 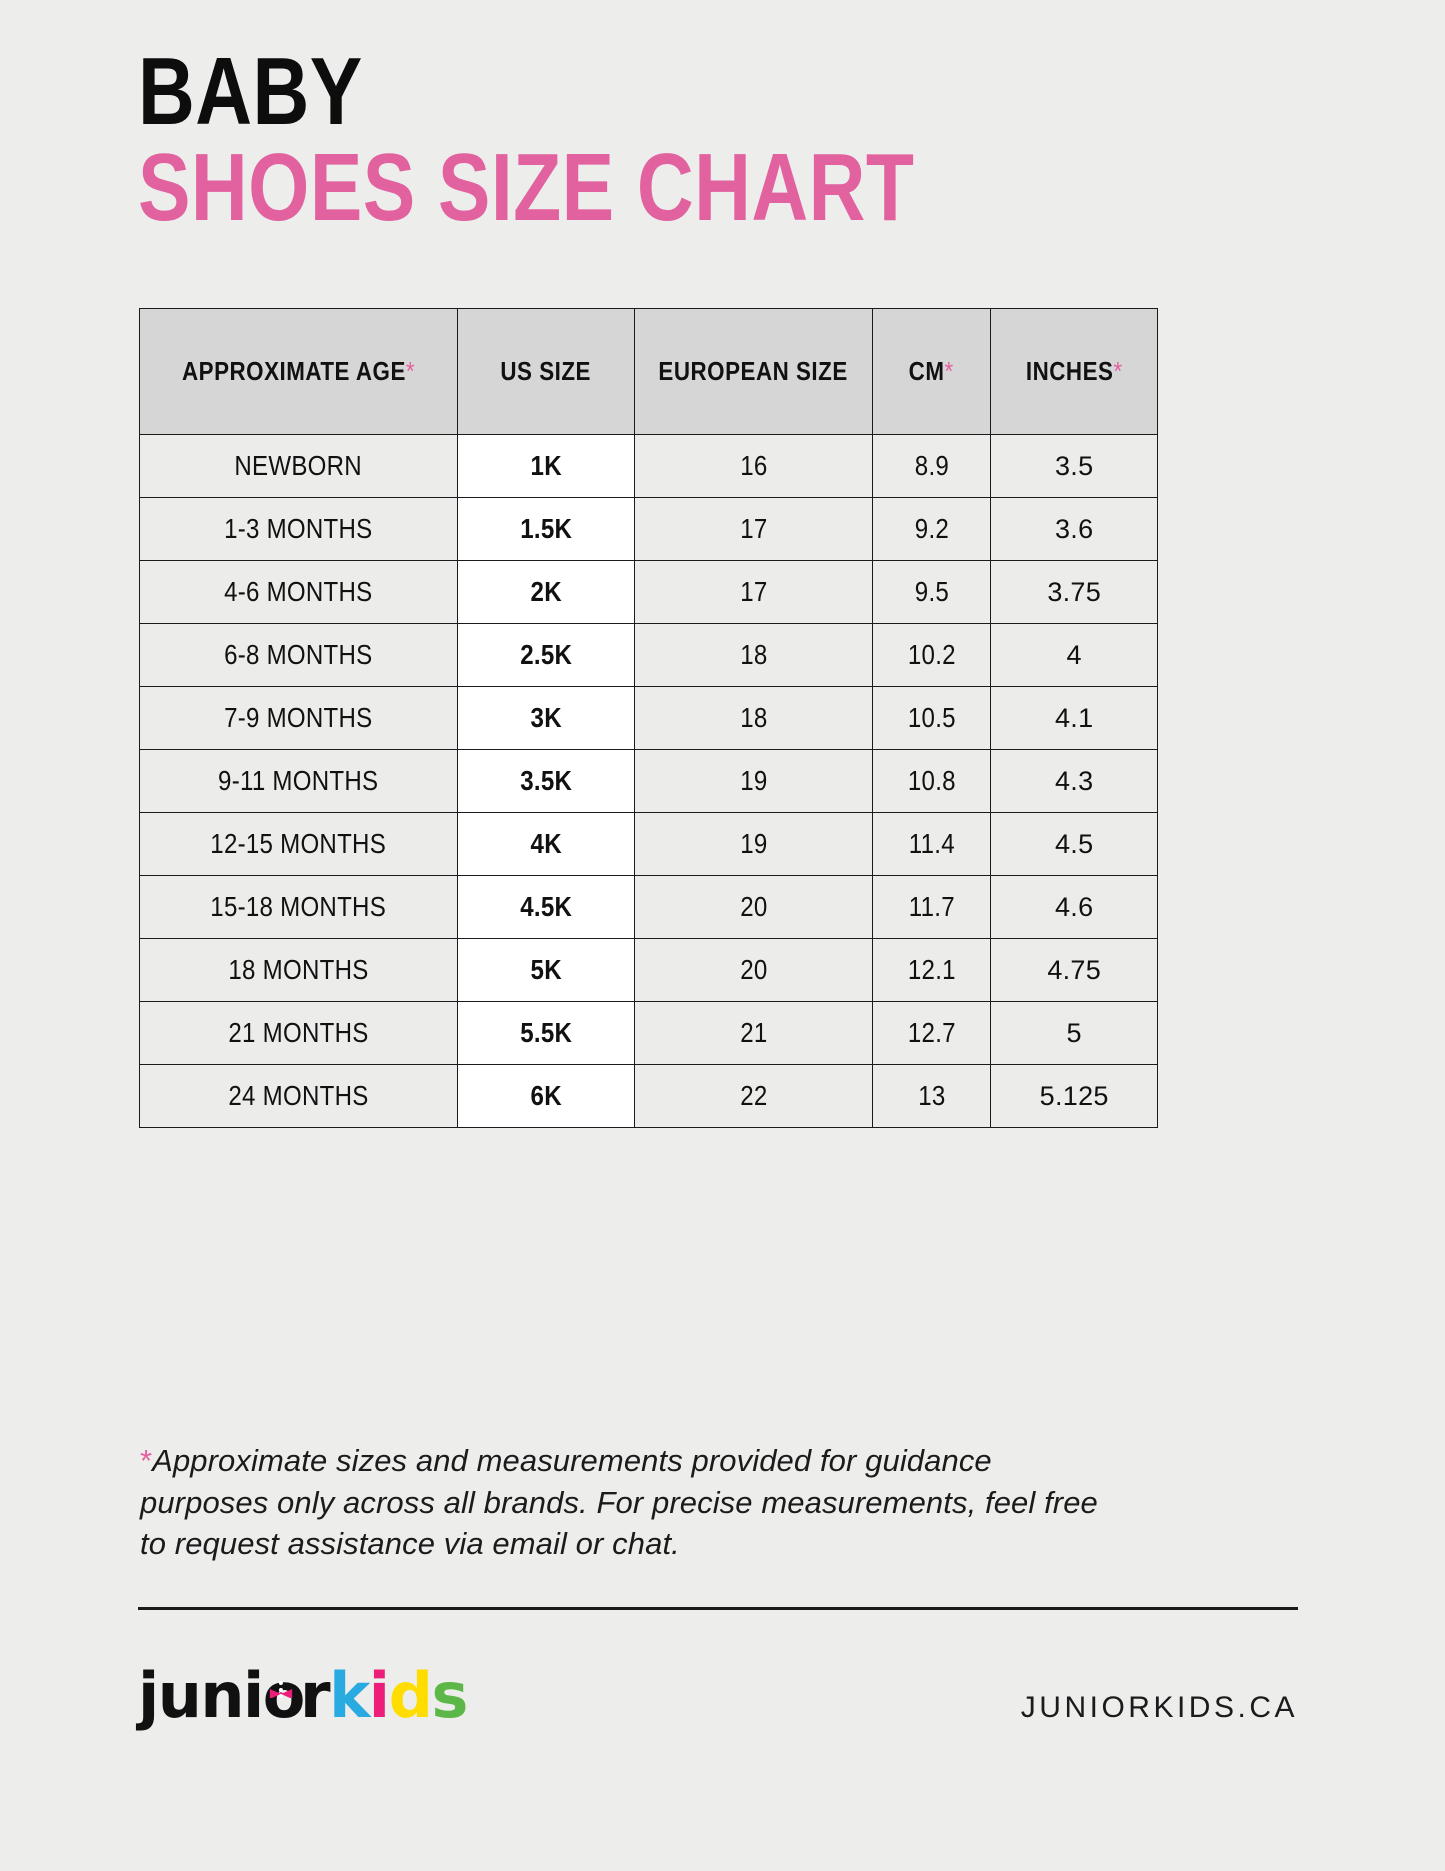 I want to click on page-footer: junio rkids JUNIORKIDS.CA, so click(x=718, y=1715).